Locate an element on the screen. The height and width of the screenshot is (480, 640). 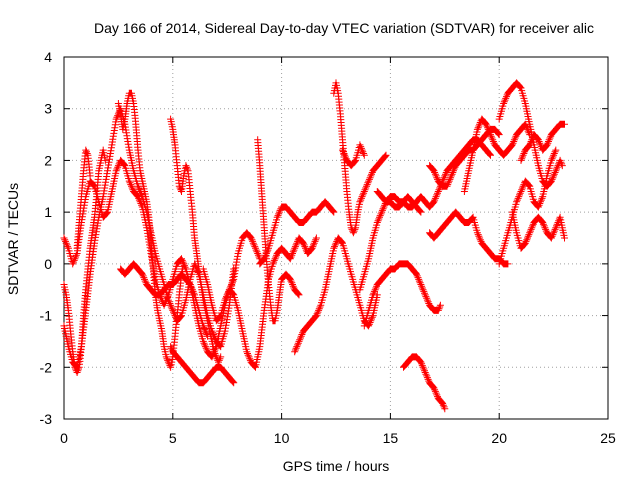
series-arc-k is located at coordinates (297, 233).